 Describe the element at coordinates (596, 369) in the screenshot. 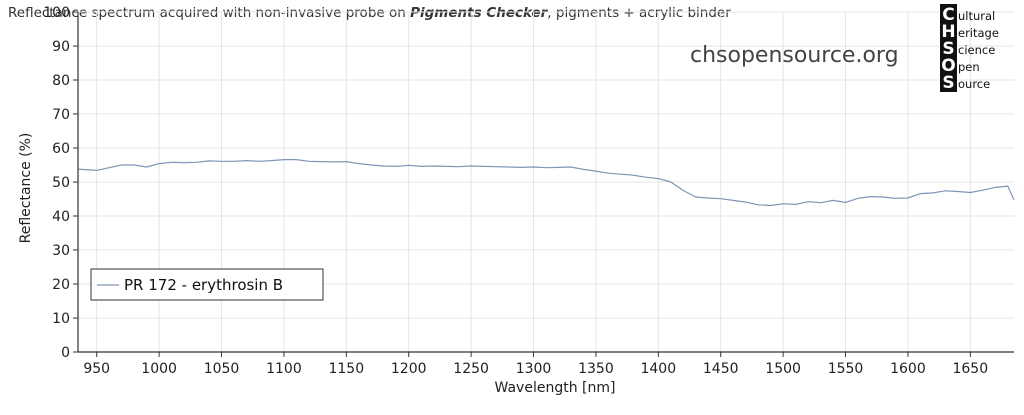

I see `x-tick-label-1350: 1350` at that location.